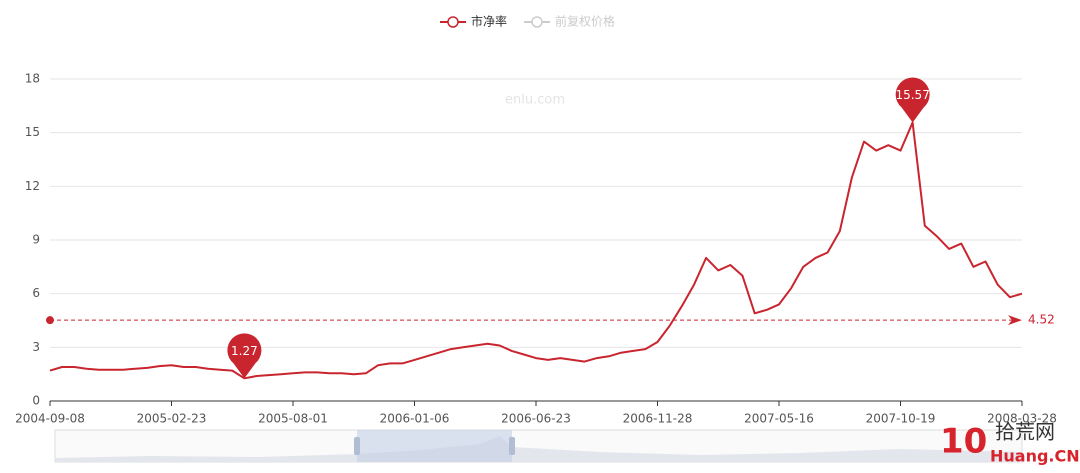  I want to click on legend-item: 前复权价格, so click(569, 21).